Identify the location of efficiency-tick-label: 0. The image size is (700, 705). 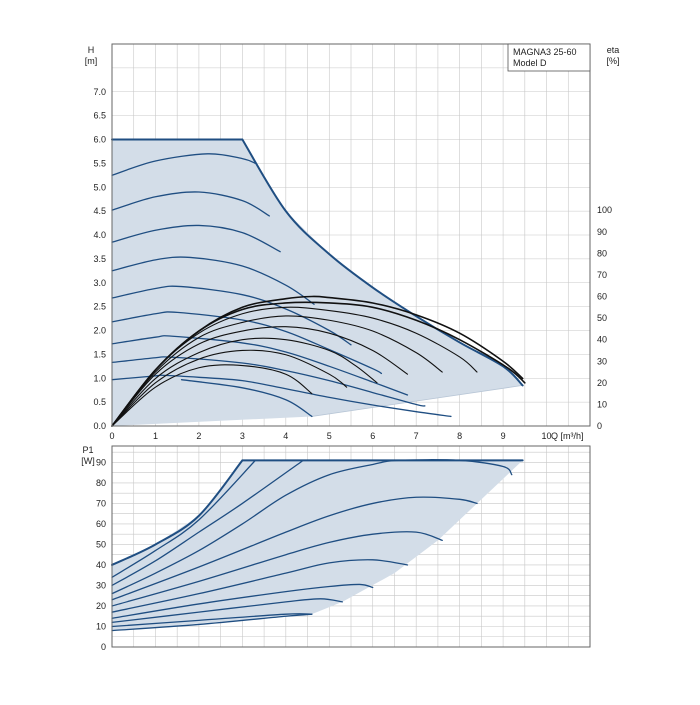
(599, 426).